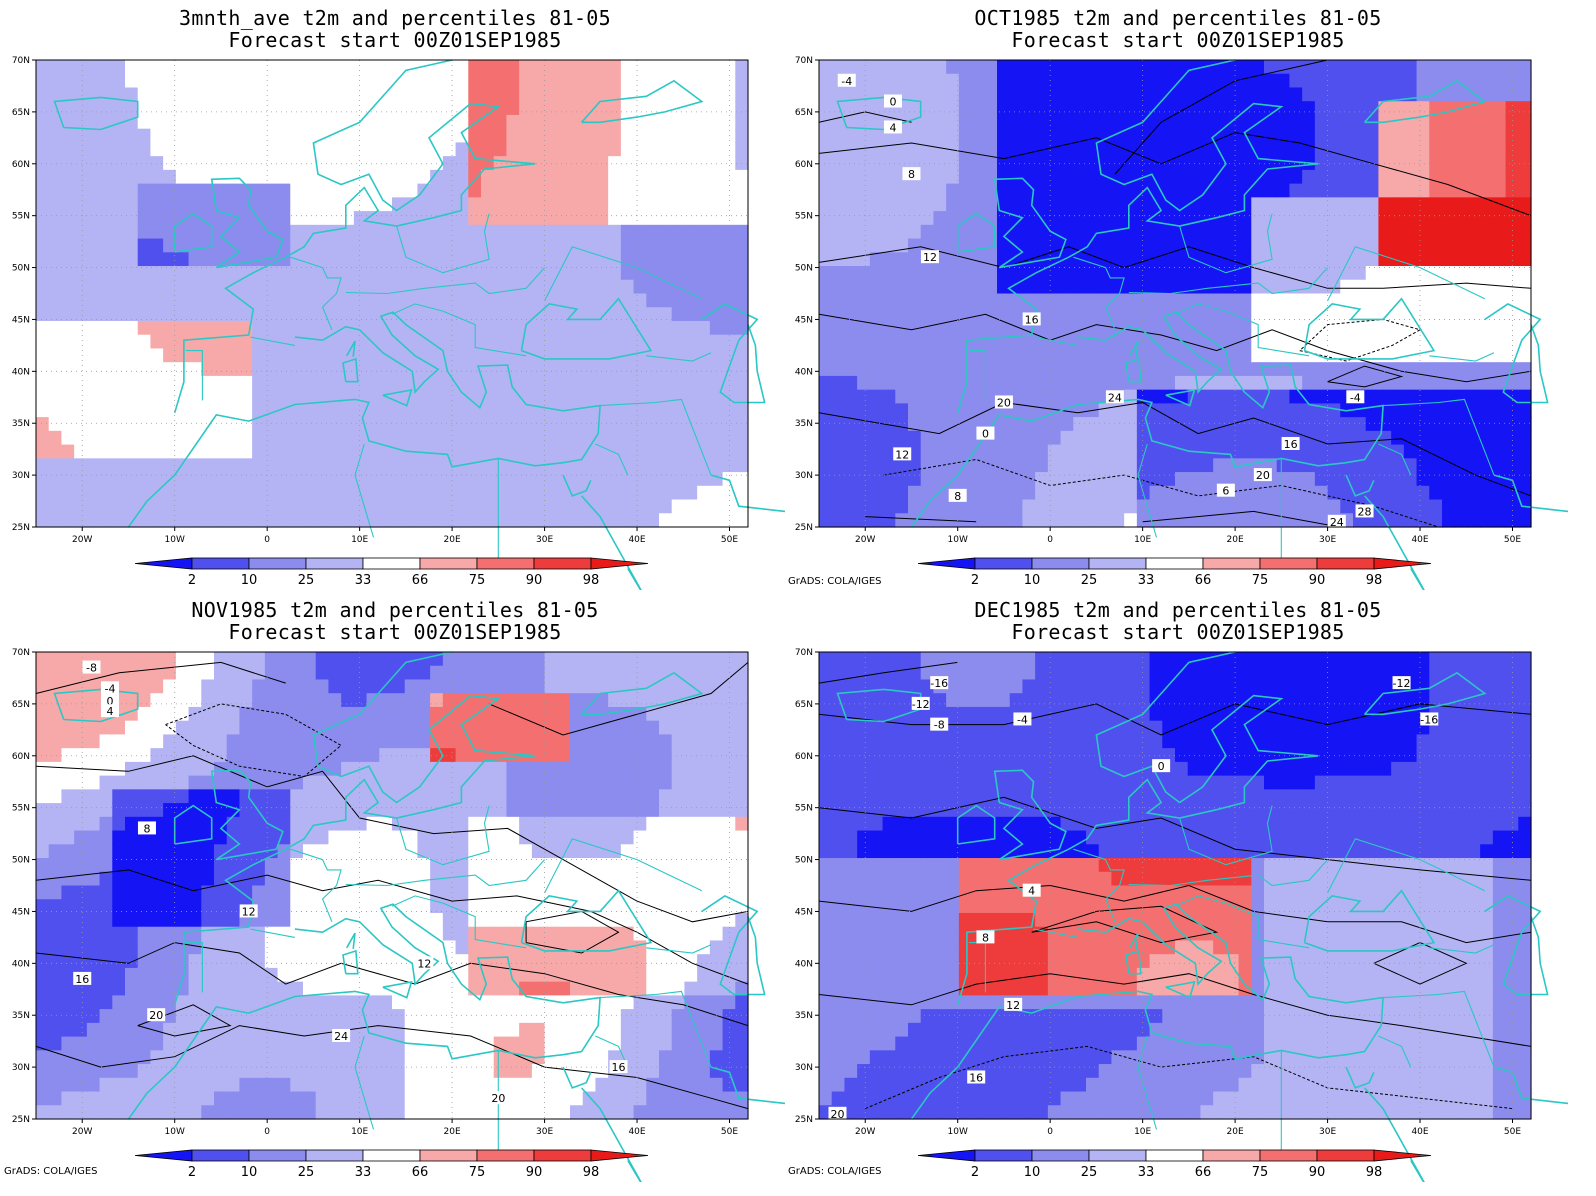  What do you see at coordinates (1032, 319) in the screenshot?
I see `contour-label: 16` at bounding box center [1032, 319].